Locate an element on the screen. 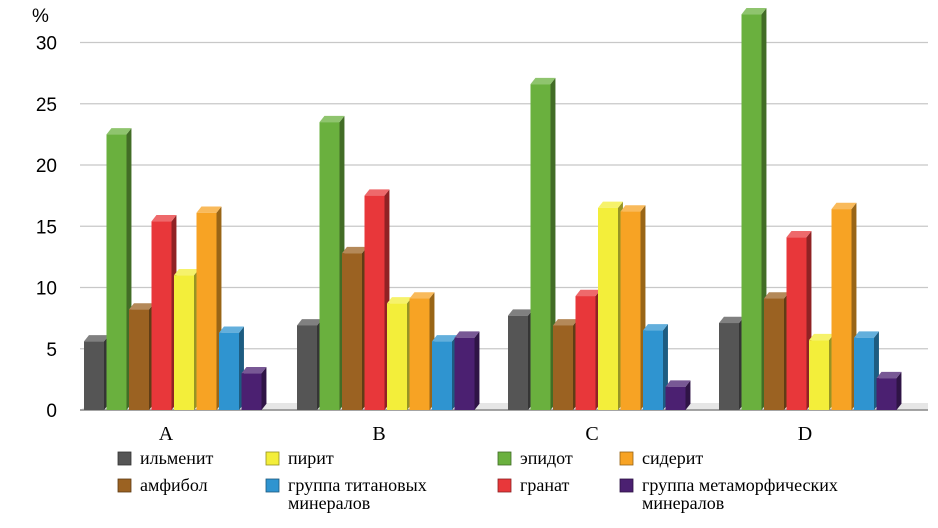 This screenshot has width=938, height=528. x-tick-label: D is located at coordinates (805, 434).